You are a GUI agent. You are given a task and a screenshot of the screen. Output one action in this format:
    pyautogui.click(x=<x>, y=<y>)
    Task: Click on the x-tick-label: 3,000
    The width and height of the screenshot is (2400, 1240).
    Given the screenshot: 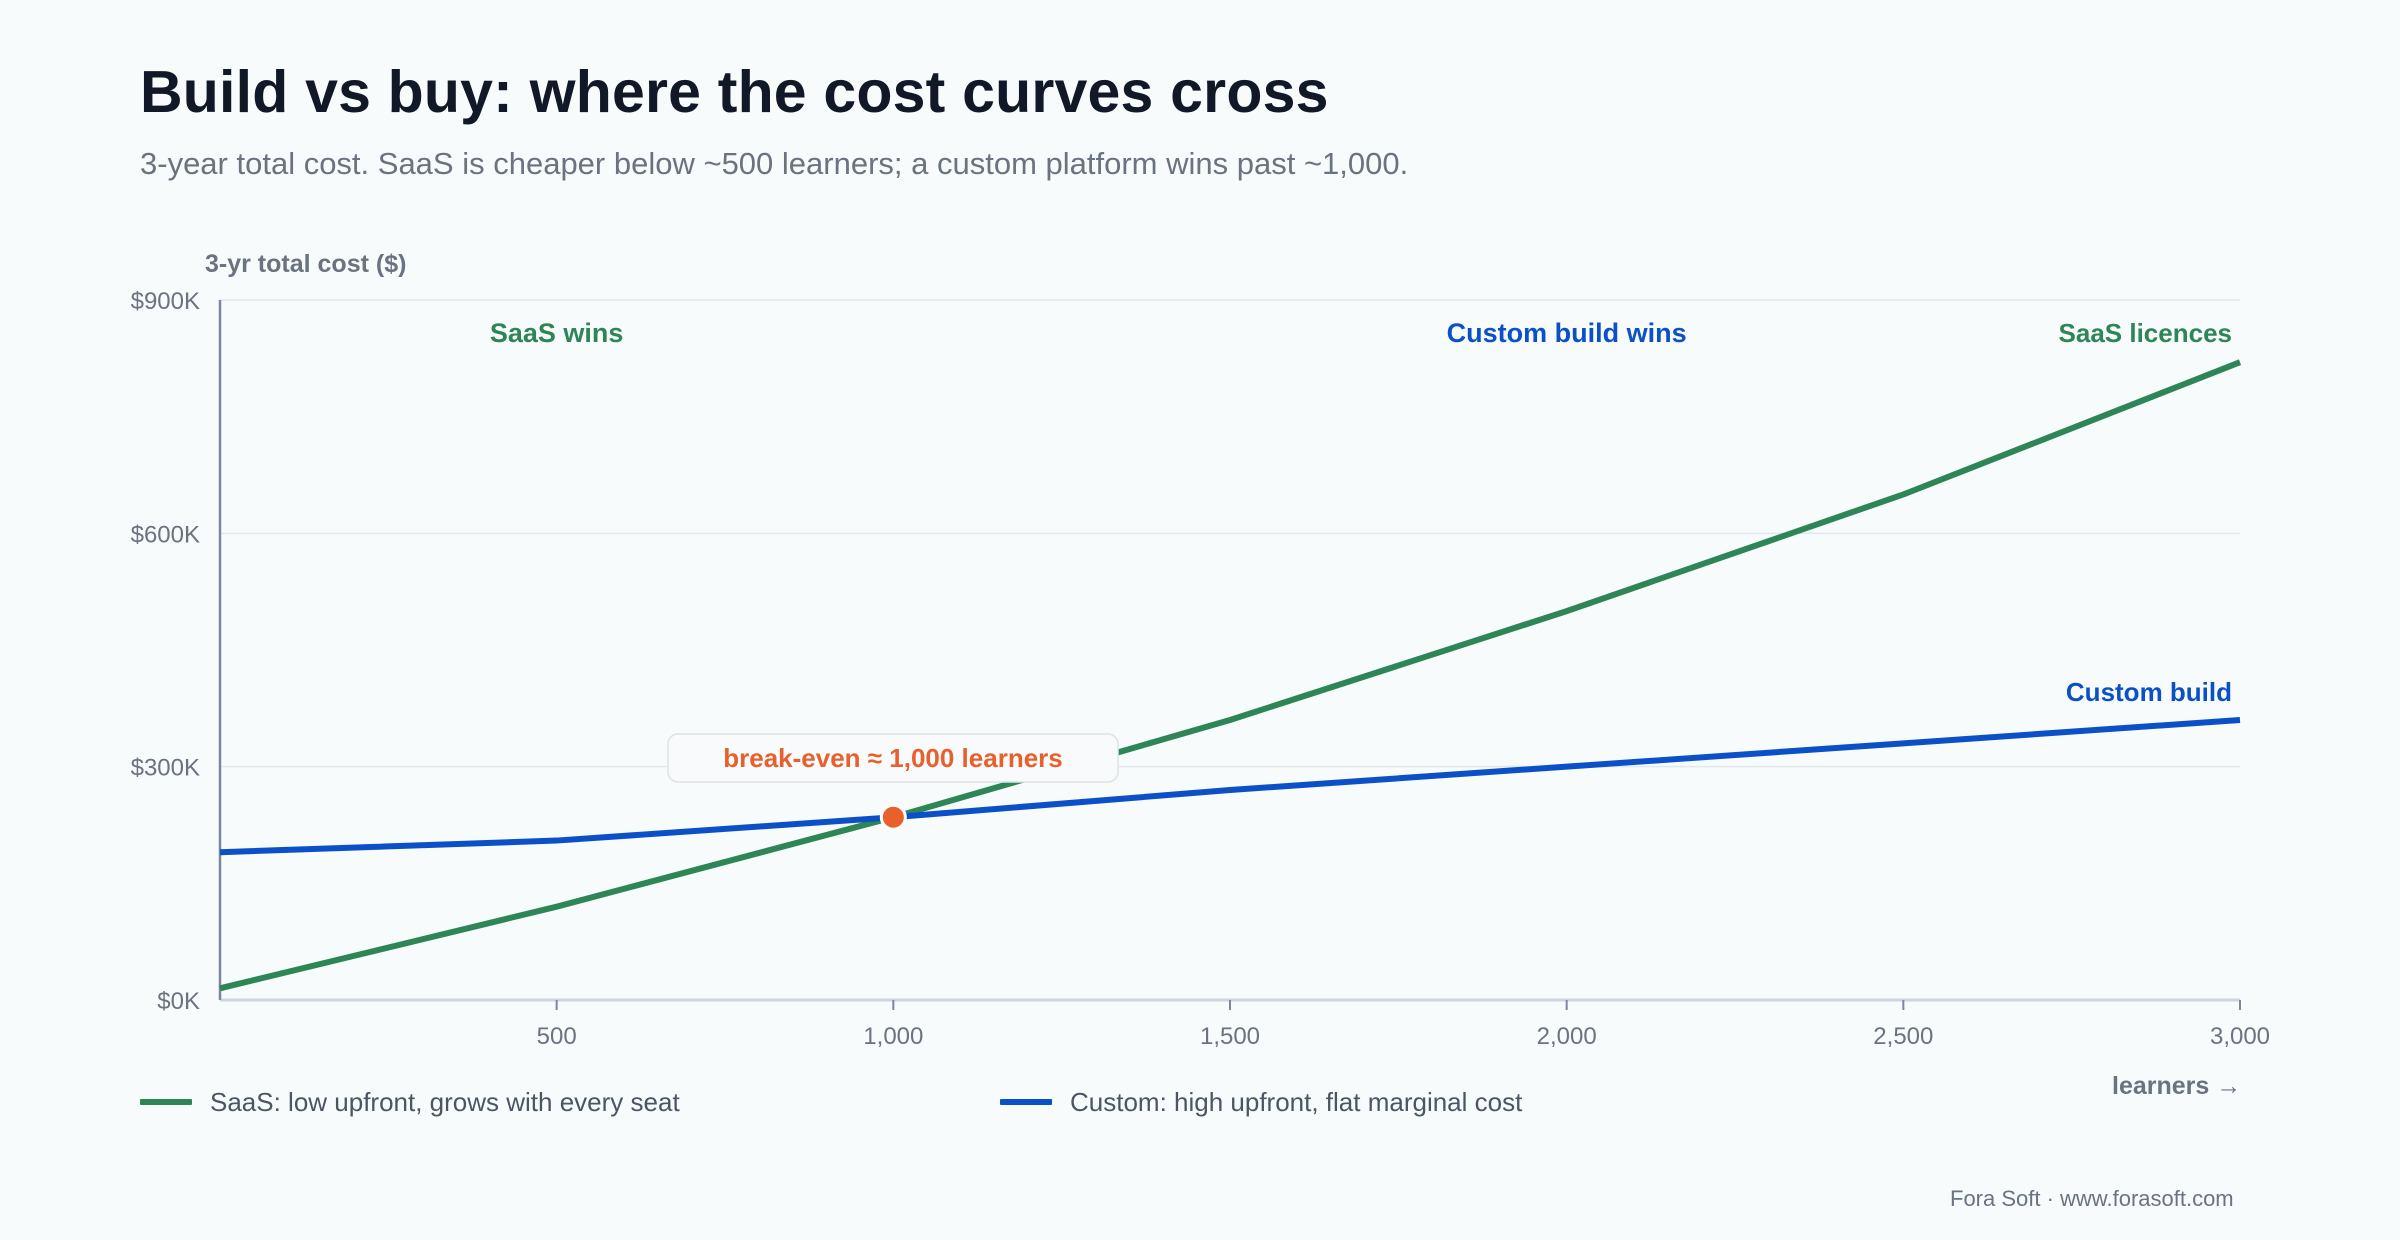 What is the action you would take?
    pyautogui.click(x=2240, y=1036)
    